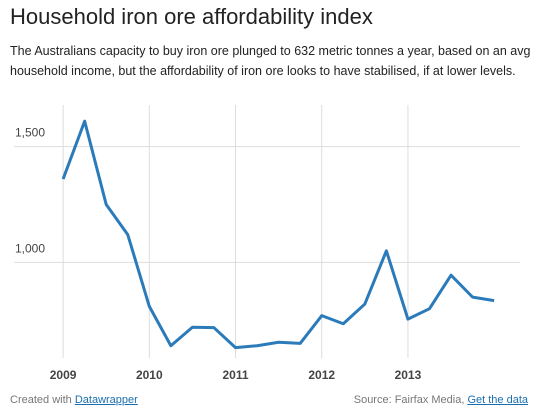 The height and width of the screenshot is (417, 541). Describe the element at coordinates (30, 133) in the screenshot. I see `y-tick-label: 1,500` at that location.